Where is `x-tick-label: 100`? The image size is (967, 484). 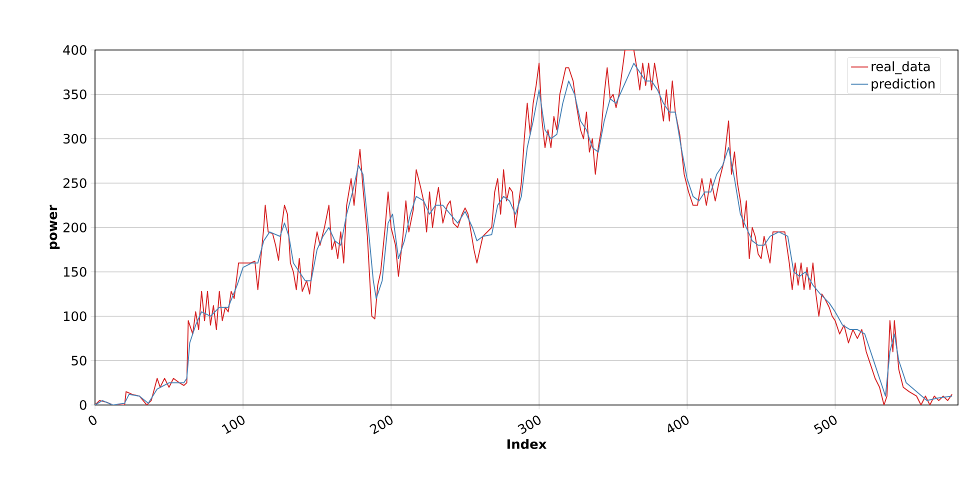
x-tick-label: 100 is located at coordinates (233, 425).